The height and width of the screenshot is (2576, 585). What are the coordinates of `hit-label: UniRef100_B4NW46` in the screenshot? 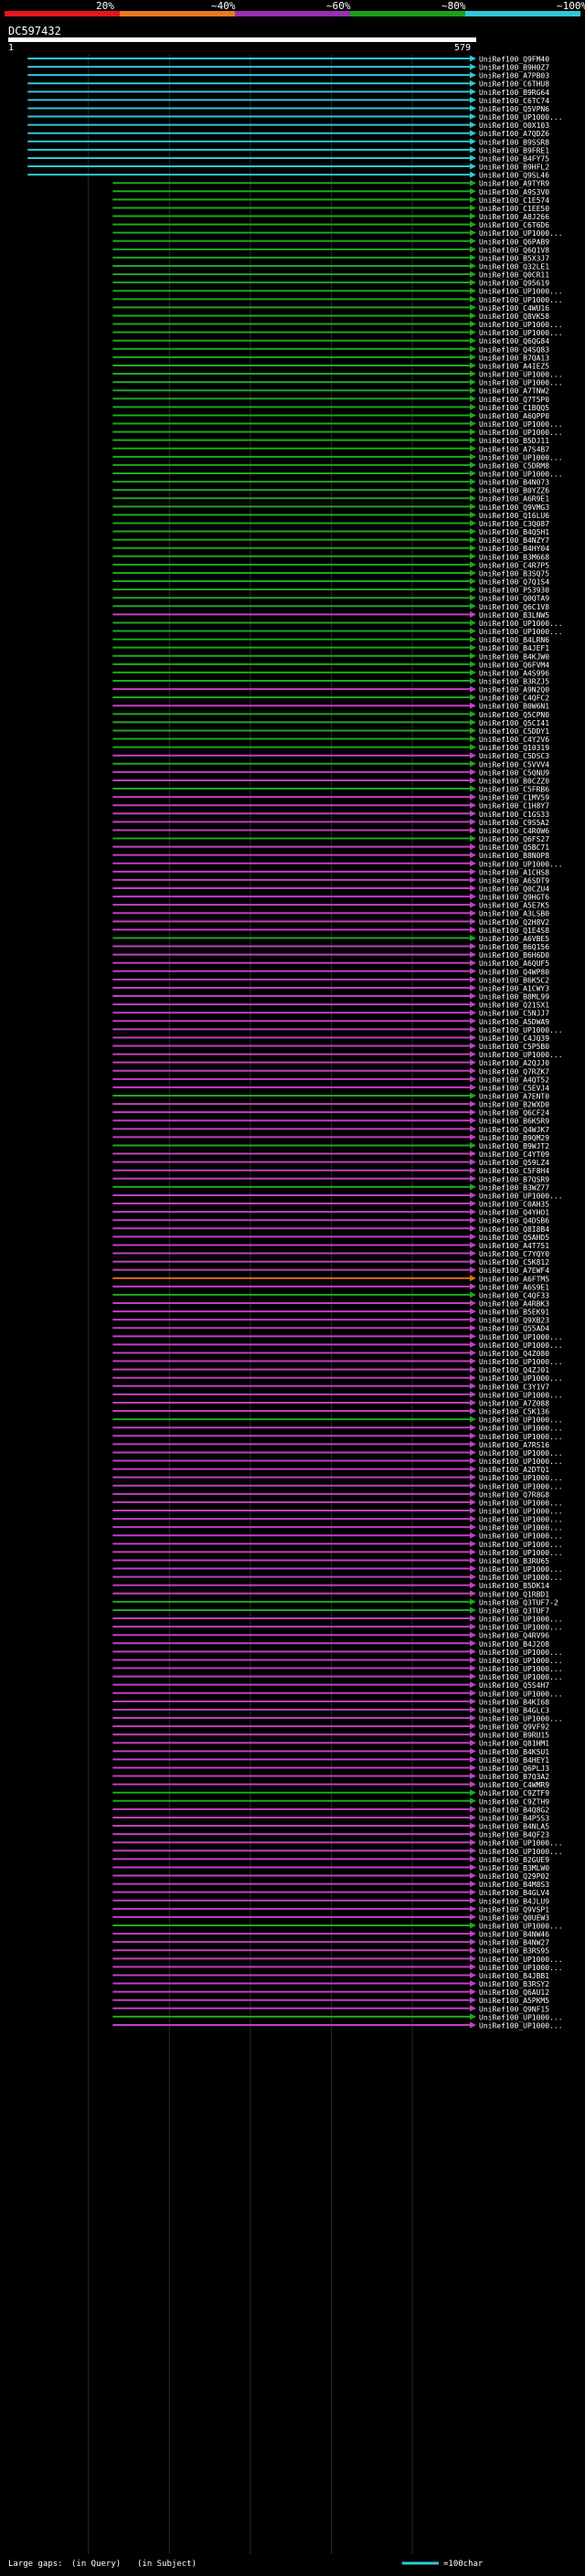 It's located at (514, 1935).